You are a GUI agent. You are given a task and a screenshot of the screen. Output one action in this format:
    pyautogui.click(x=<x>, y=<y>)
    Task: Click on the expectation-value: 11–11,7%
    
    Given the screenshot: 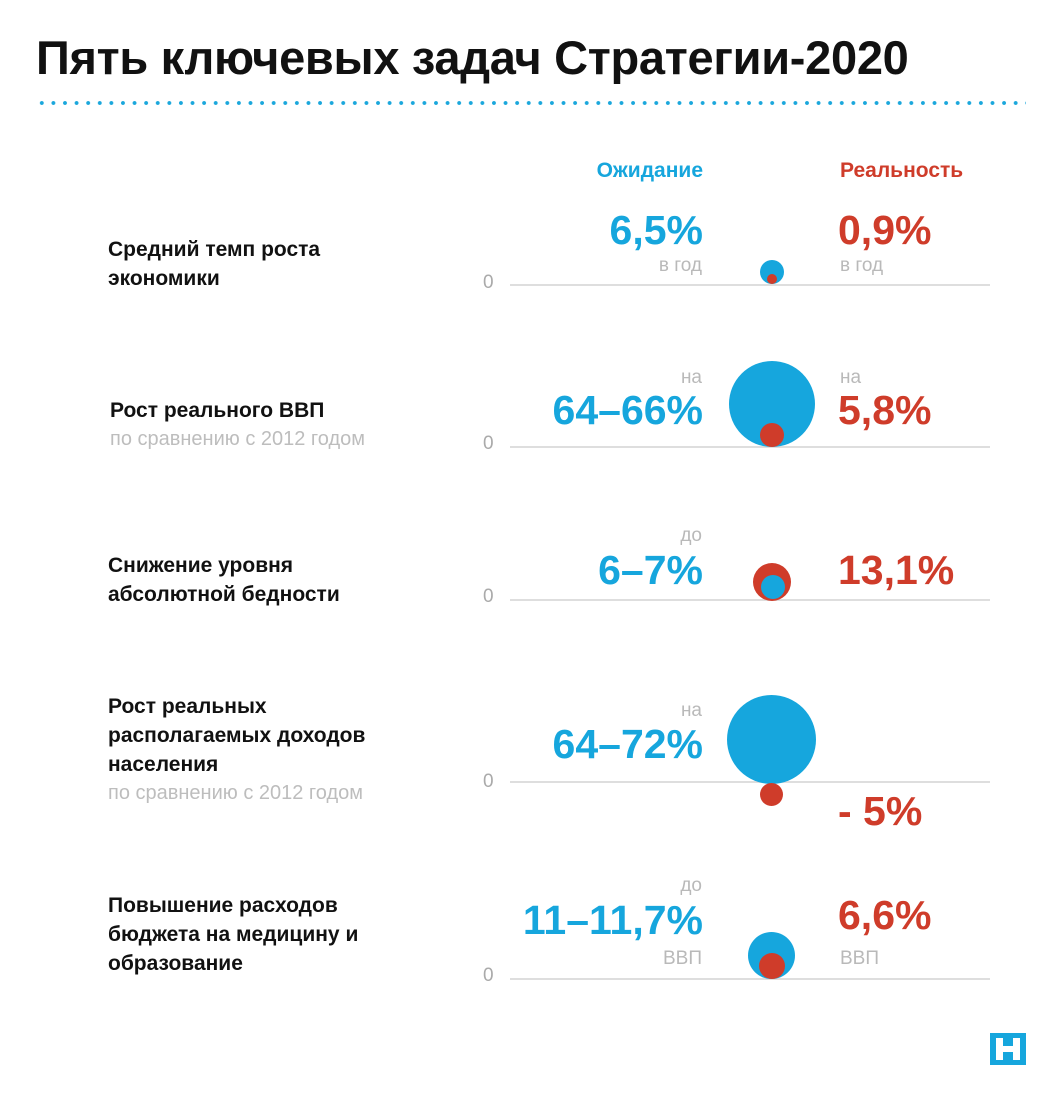 What is the action you would take?
    pyautogui.click(x=612, y=920)
    